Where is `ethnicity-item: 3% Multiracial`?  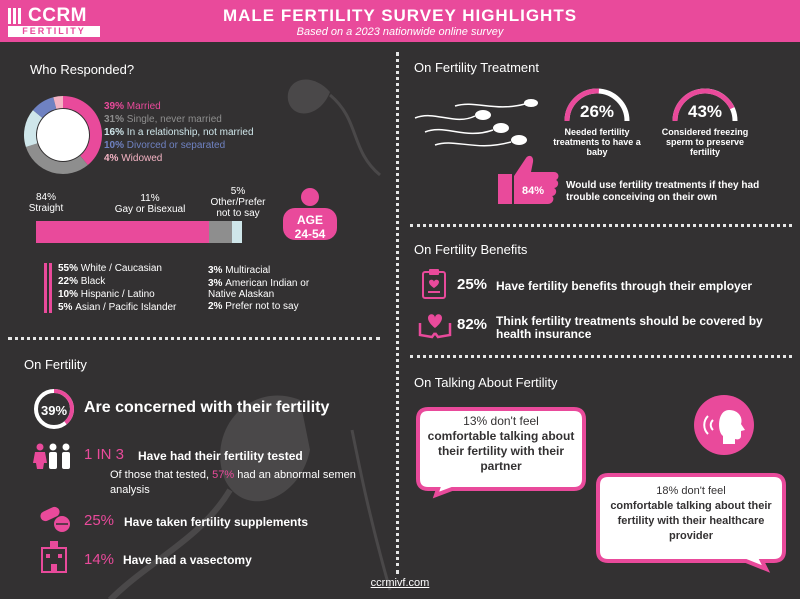 ethnicity-item: 3% Multiracial is located at coordinates (268, 270).